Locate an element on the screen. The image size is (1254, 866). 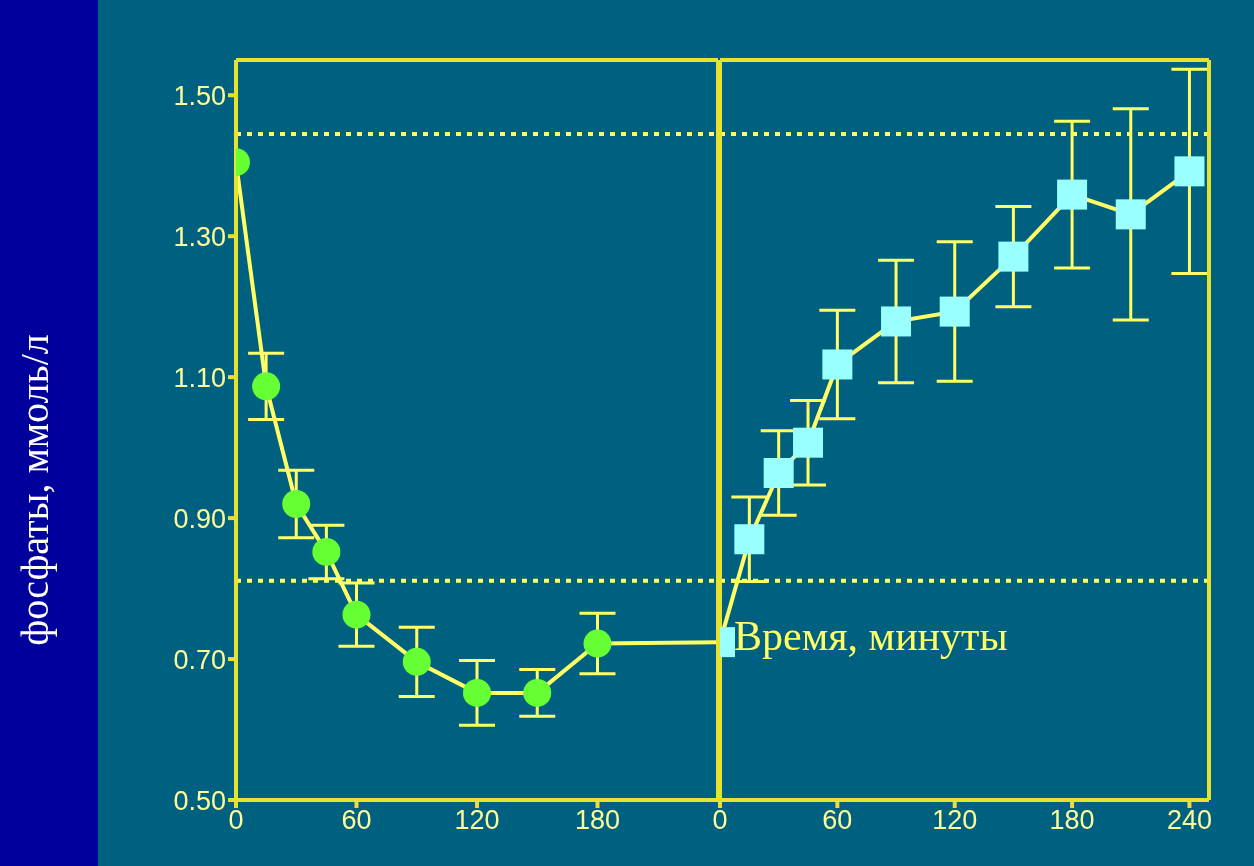
y-tick-label: 1.30 is located at coordinates (199, 236).